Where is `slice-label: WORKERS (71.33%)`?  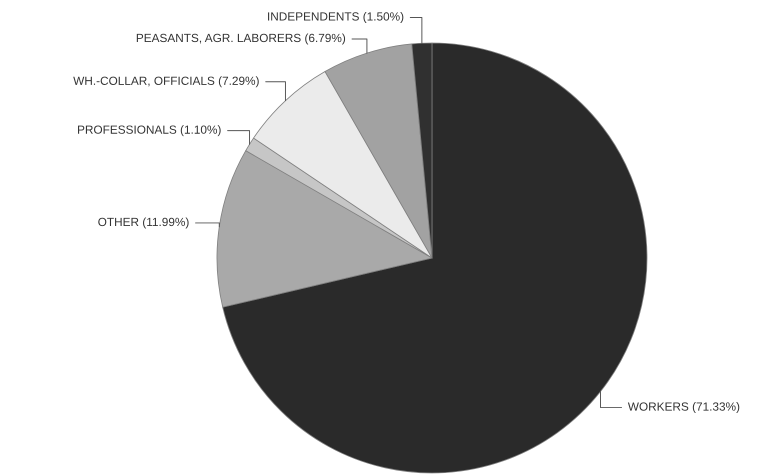 slice-label: WORKERS (71.33%) is located at coordinates (684, 408).